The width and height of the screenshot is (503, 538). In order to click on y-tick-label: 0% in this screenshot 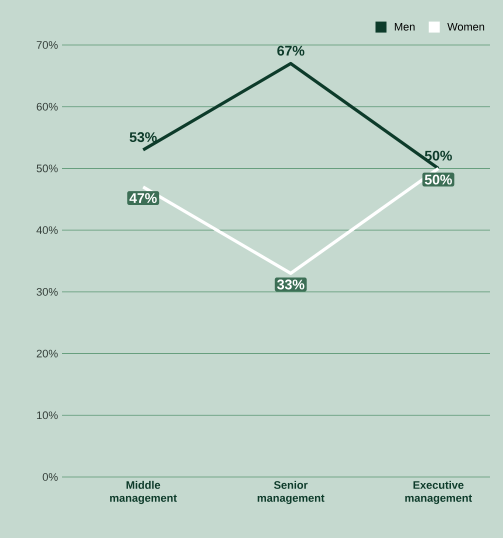, I will do `click(50, 477)`.